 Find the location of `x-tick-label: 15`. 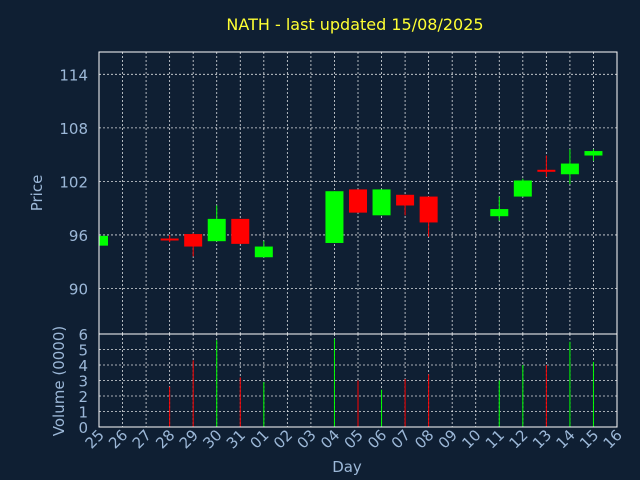

x-tick-label: 15 is located at coordinates (589, 439).